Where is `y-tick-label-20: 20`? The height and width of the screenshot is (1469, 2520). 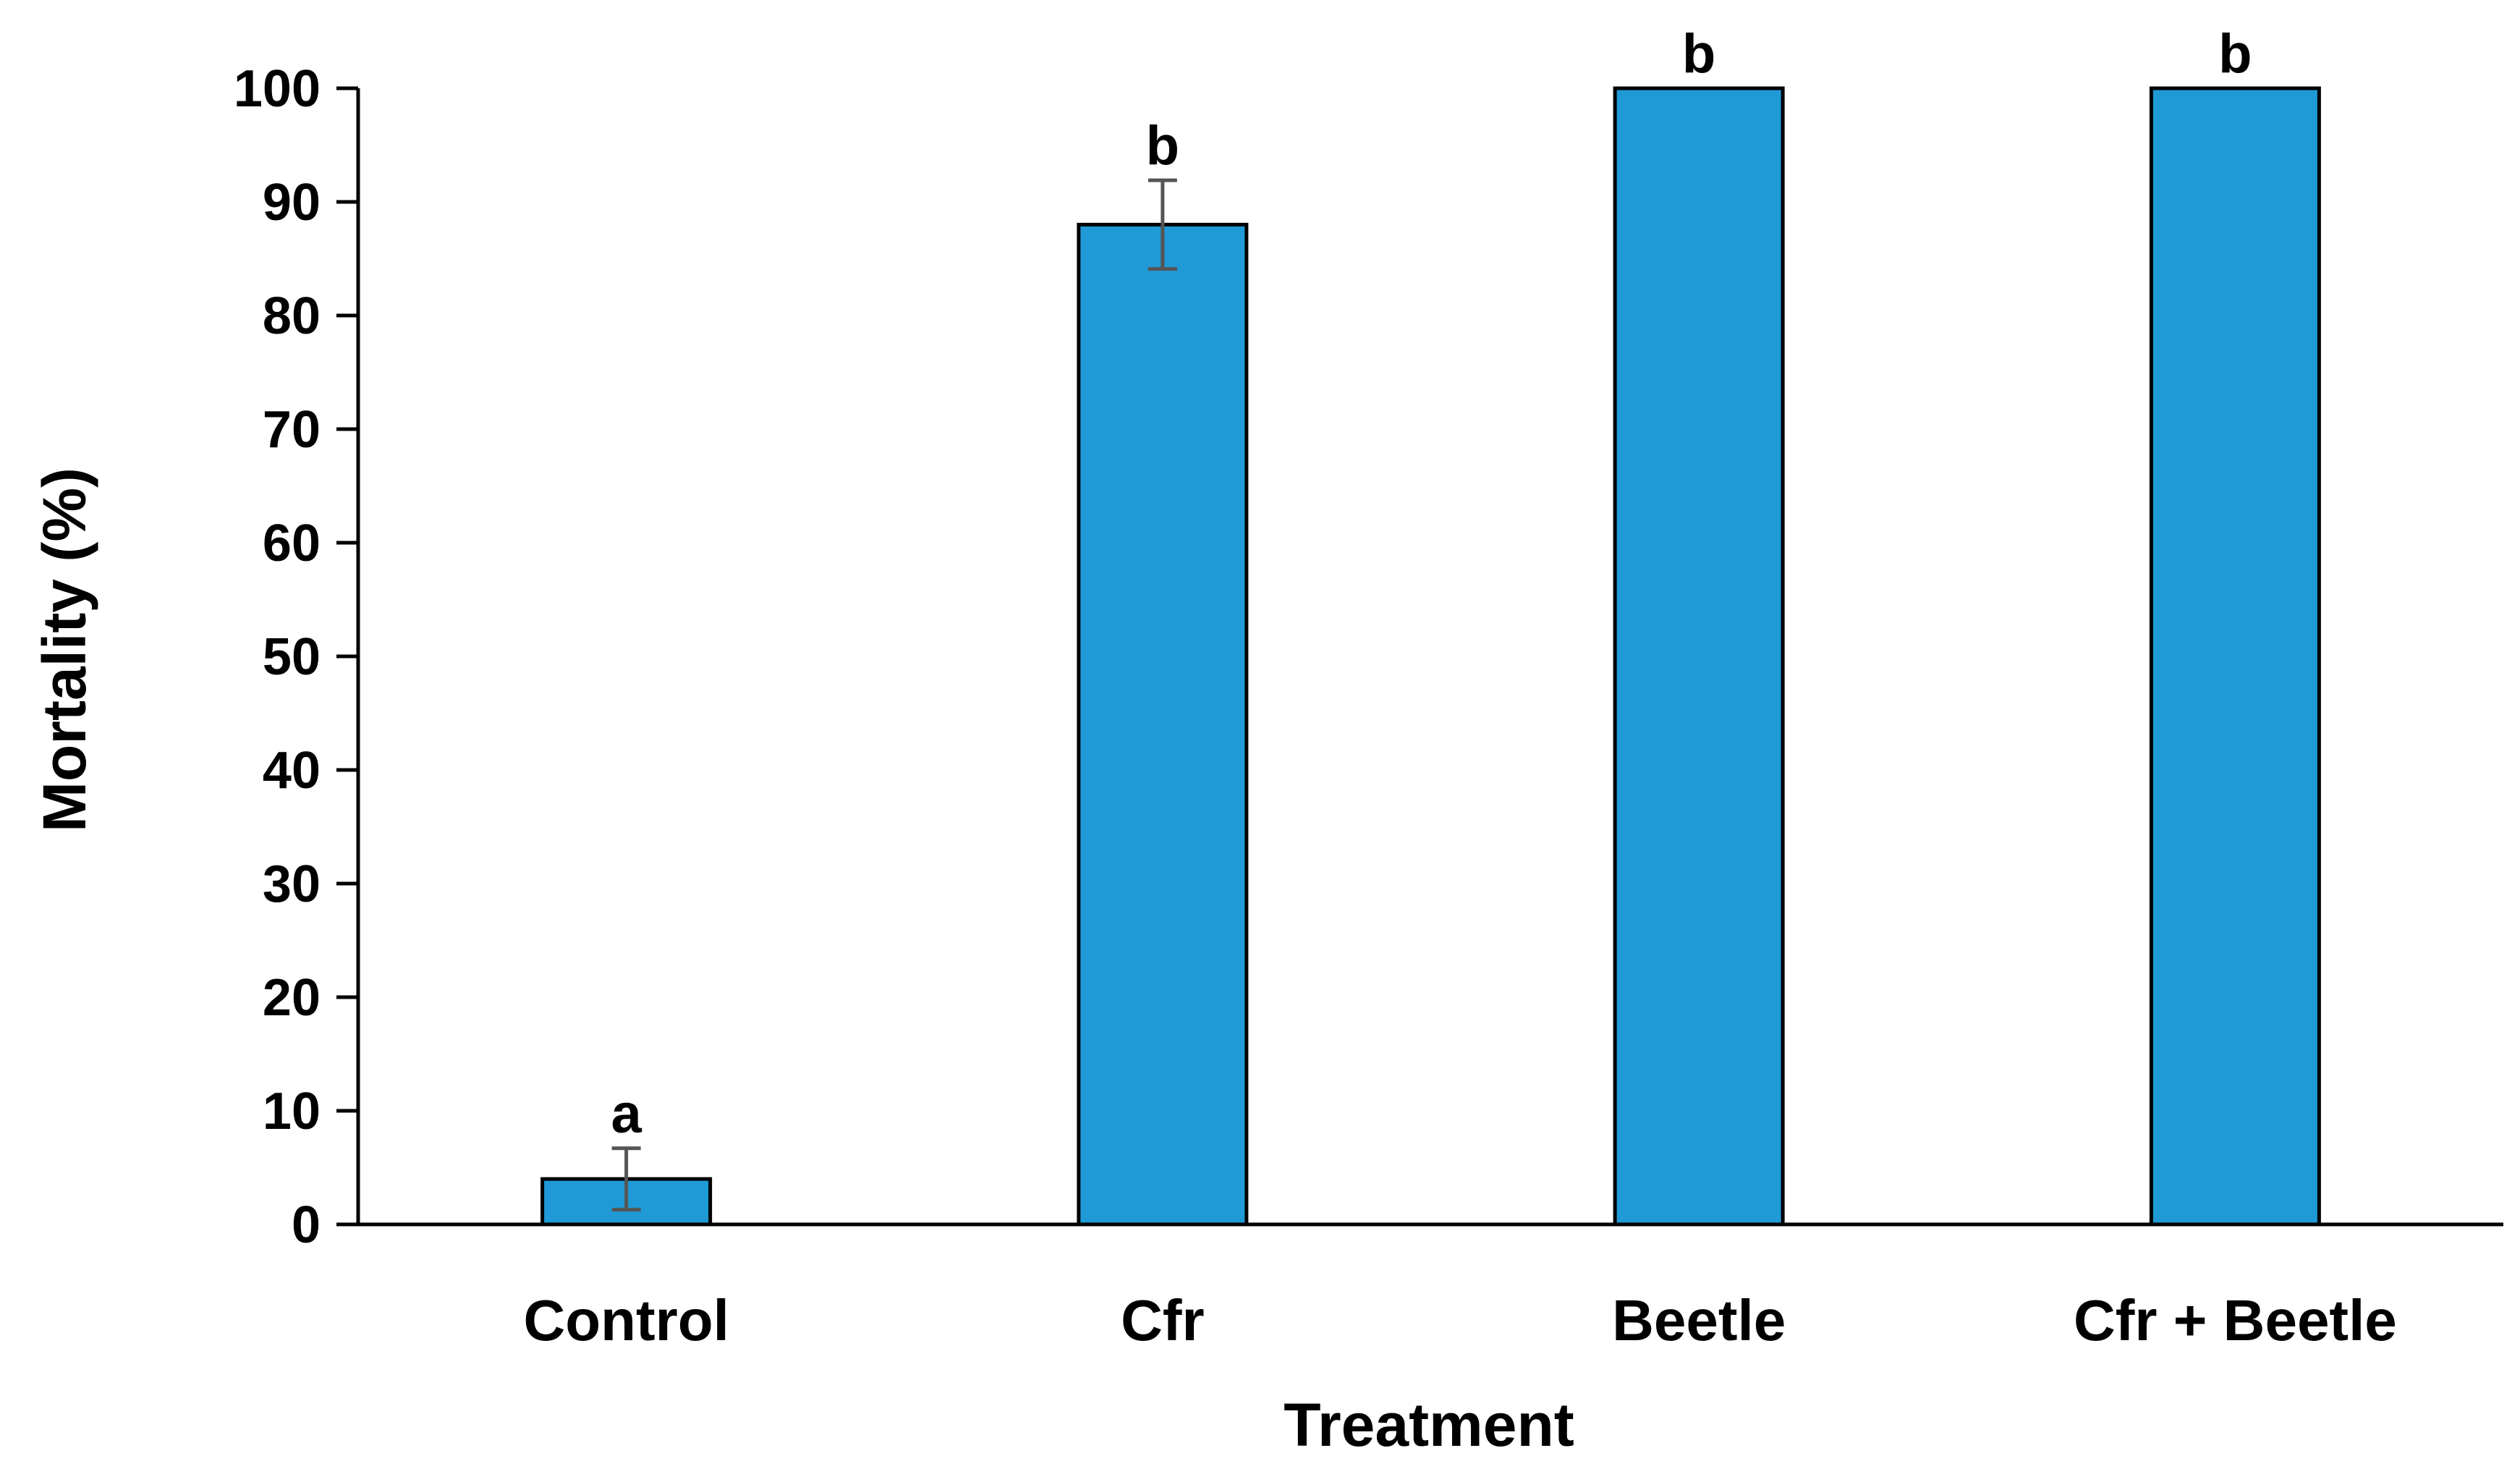 y-tick-label-20: 20 is located at coordinates (292, 998).